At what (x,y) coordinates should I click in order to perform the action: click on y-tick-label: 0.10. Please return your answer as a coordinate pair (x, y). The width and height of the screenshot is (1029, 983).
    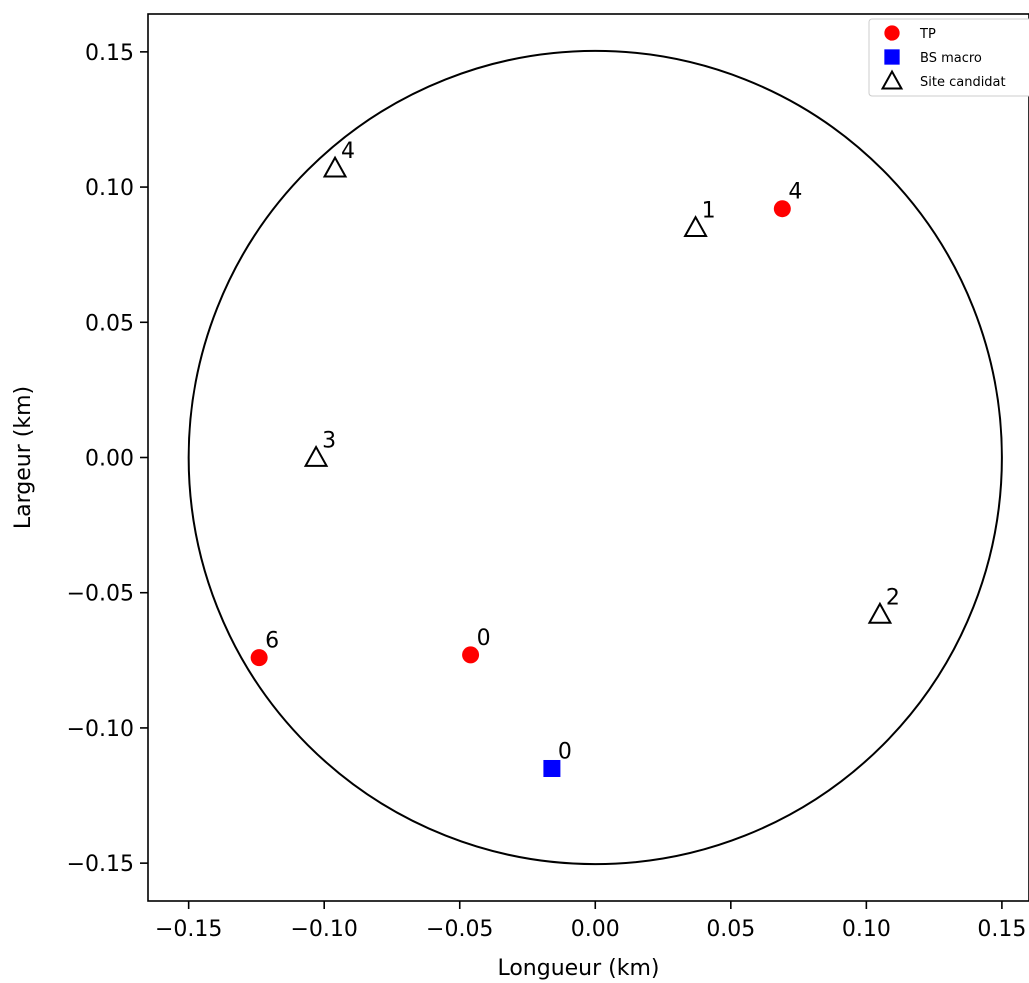
    Looking at the image, I should click on (109, 188).